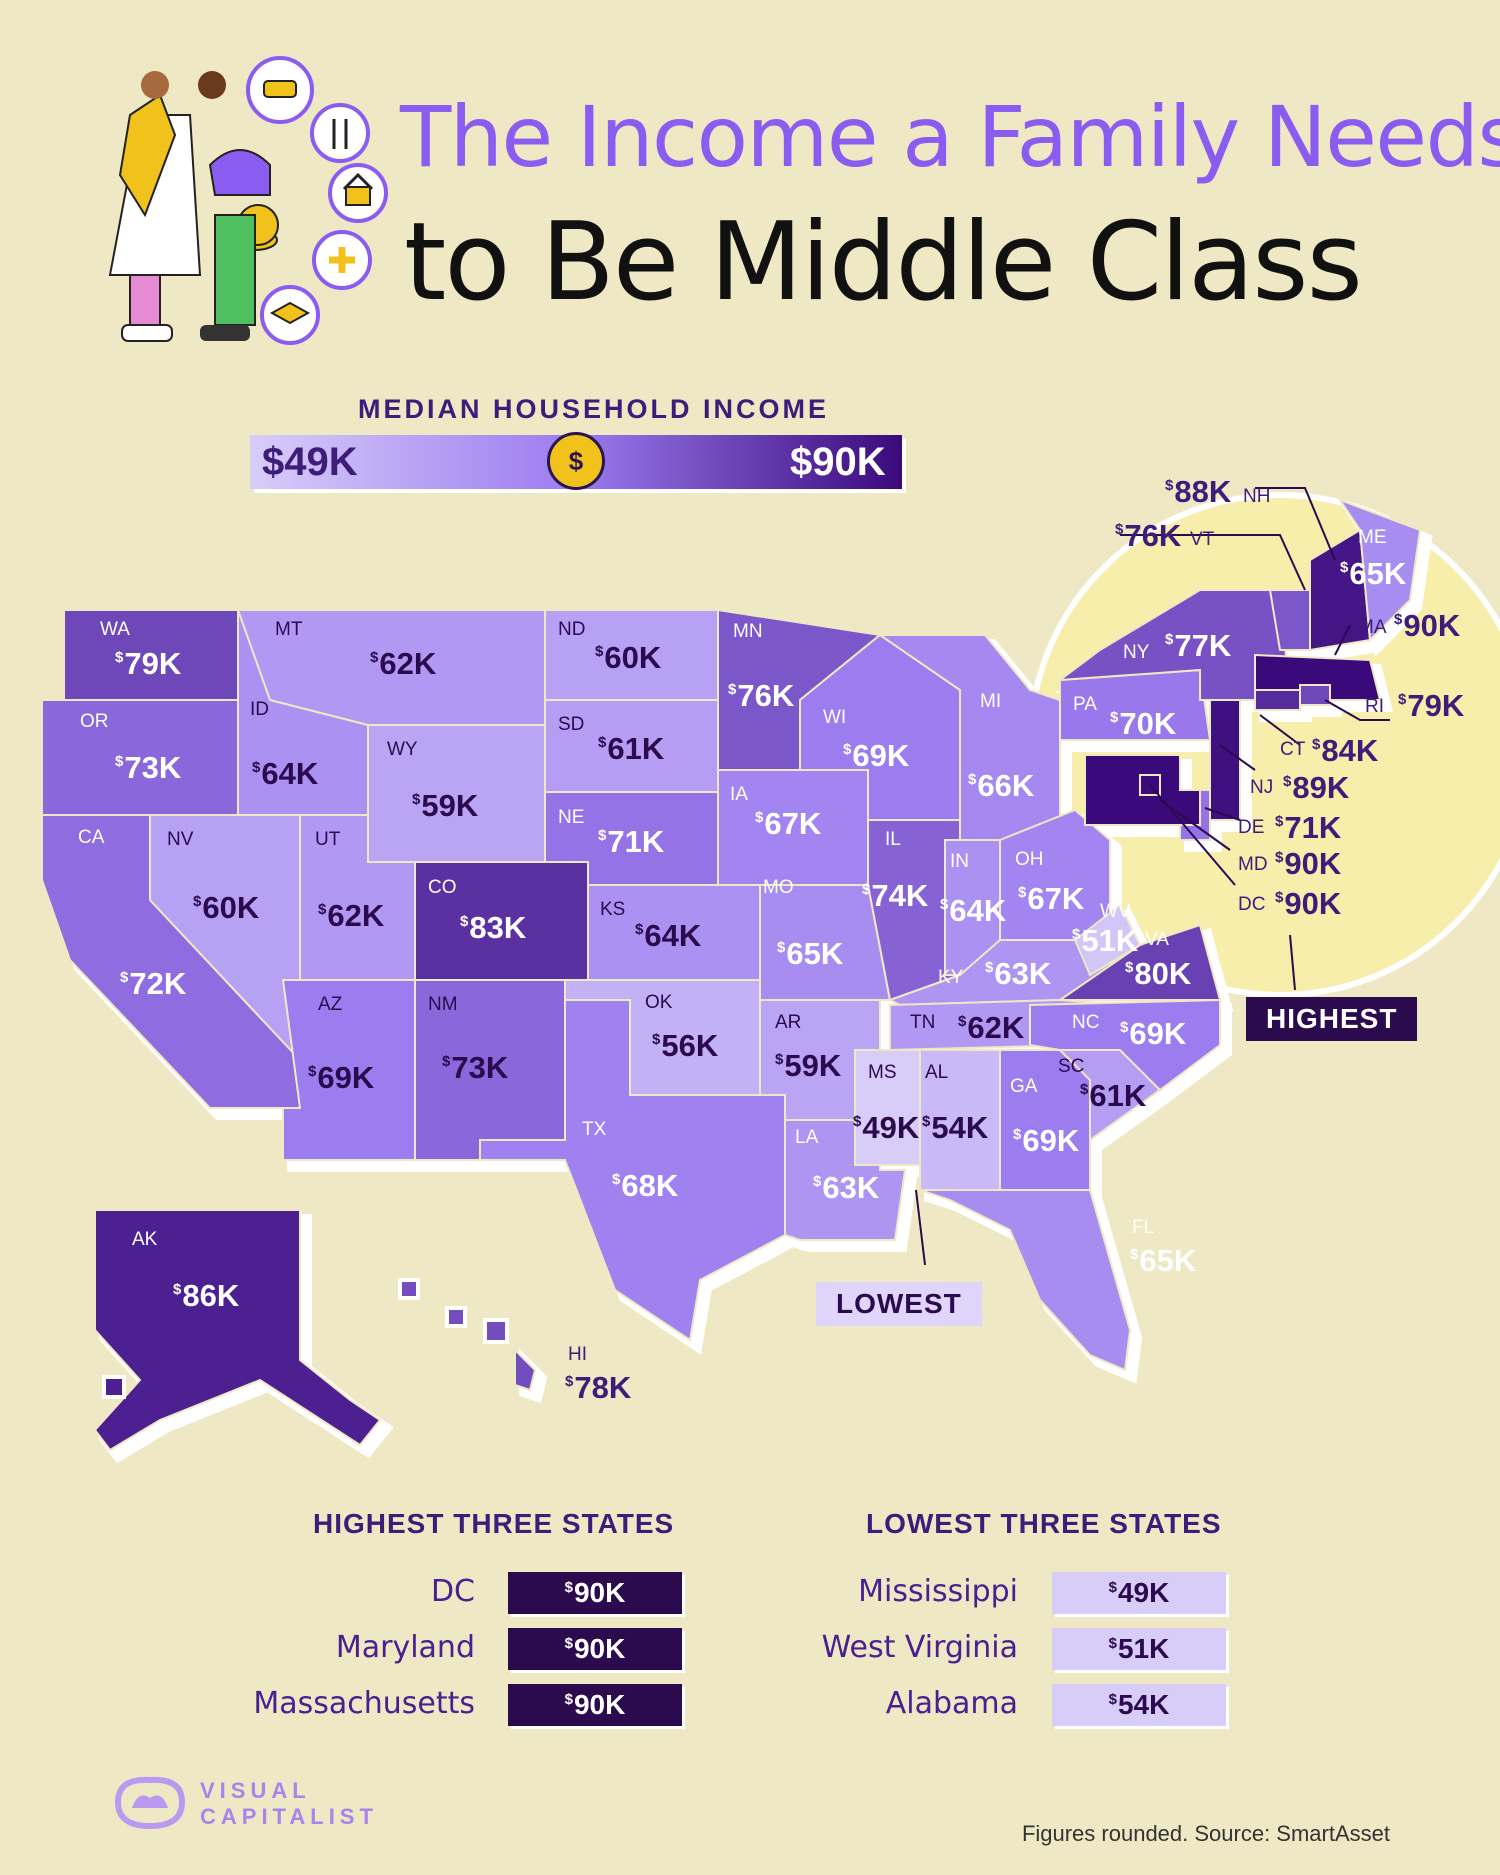  Describe the element at coordinates (1086, 1022) in the screenshot. I see `state-abbr-nc: NC` at that location.